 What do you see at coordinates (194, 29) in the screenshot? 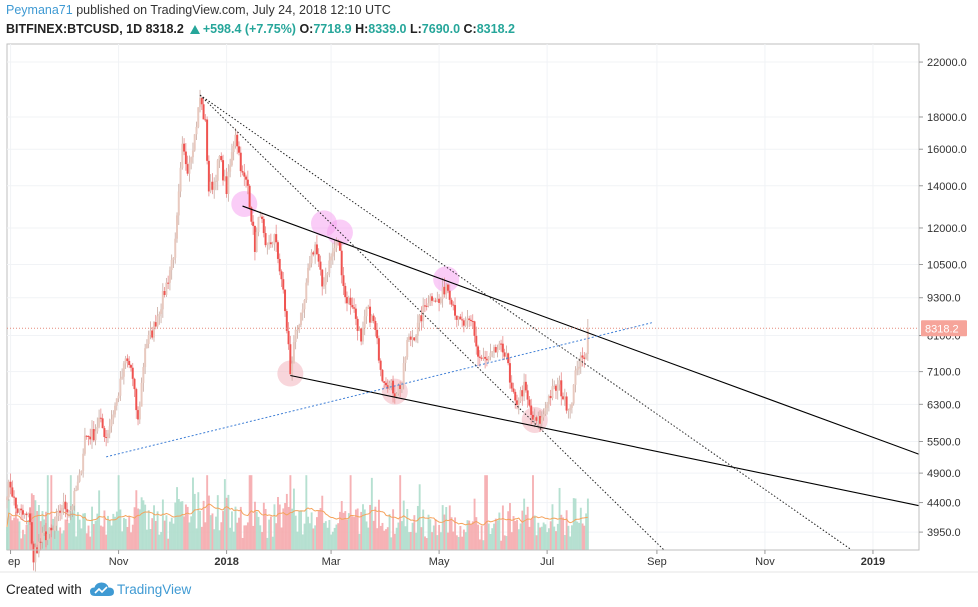
I see `up-arrow-icon` at bounding box center [194, 29].